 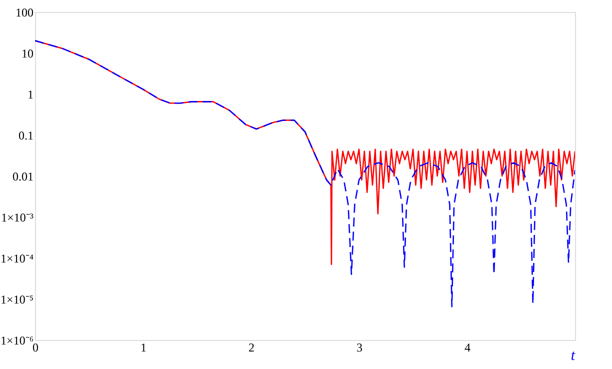 What do you see at coordinates (23, 177) in the screenshot?
I see `y-tick-label: 0.01` at bounding box center [23, 177].